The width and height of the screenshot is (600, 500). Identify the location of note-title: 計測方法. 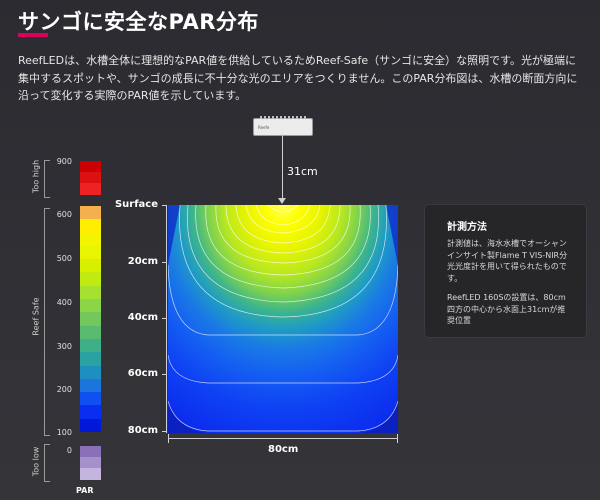
(467, 227).